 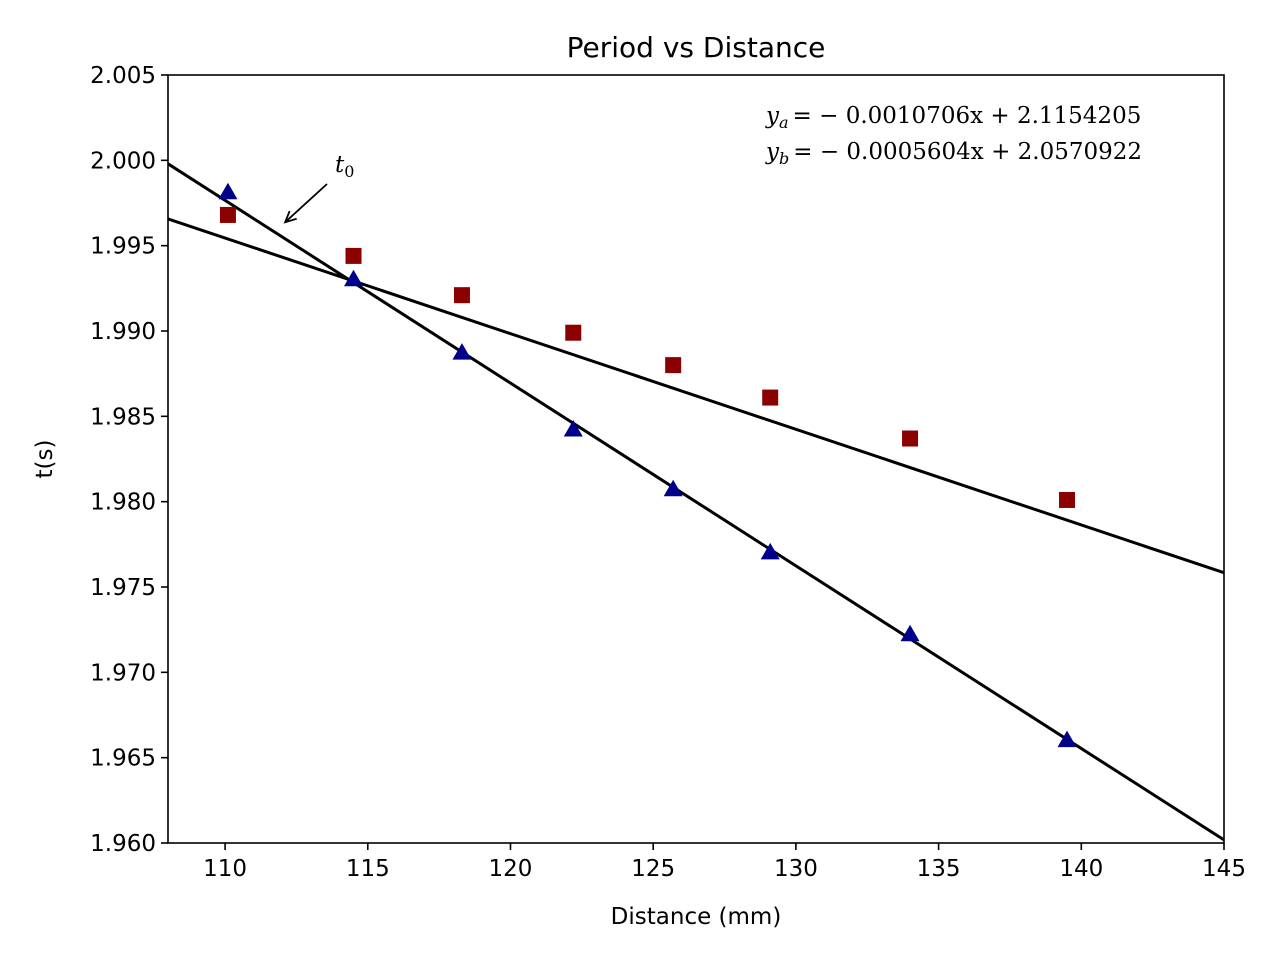 What do you see at coordinates (1224, 869) in the screenshot?
I see `x-tick-label: 145` at bounding box center [1224, 869].